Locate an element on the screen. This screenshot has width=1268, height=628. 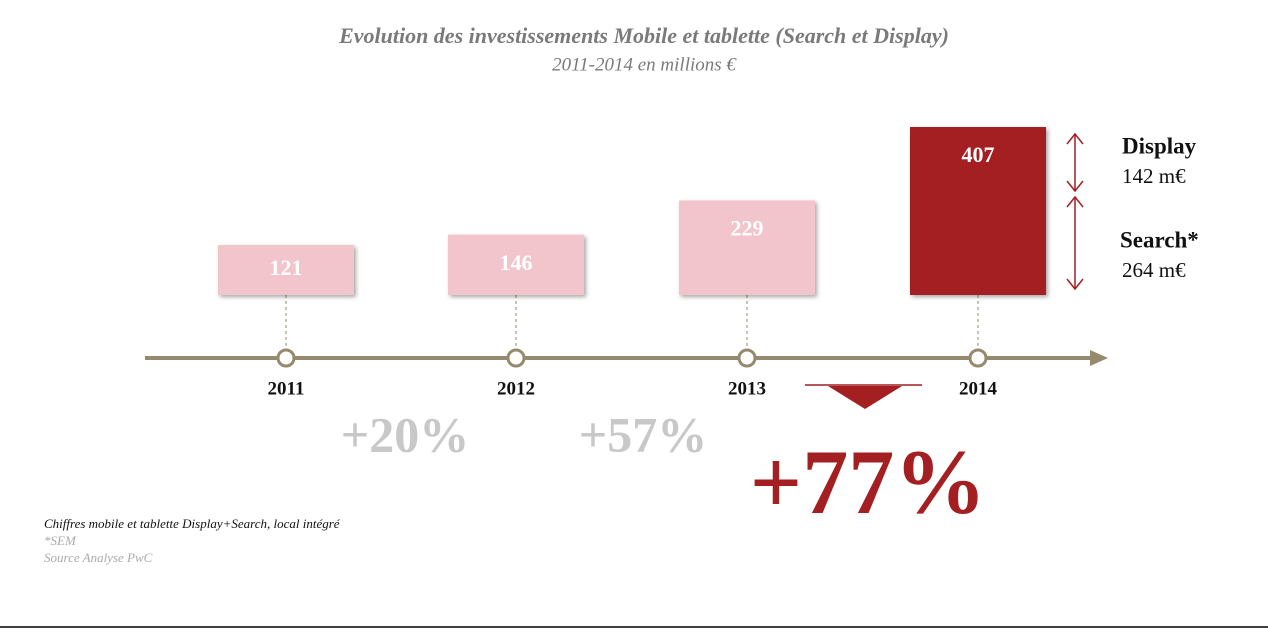
split-value: 142 m€ is located at coordinates (1154, 176).